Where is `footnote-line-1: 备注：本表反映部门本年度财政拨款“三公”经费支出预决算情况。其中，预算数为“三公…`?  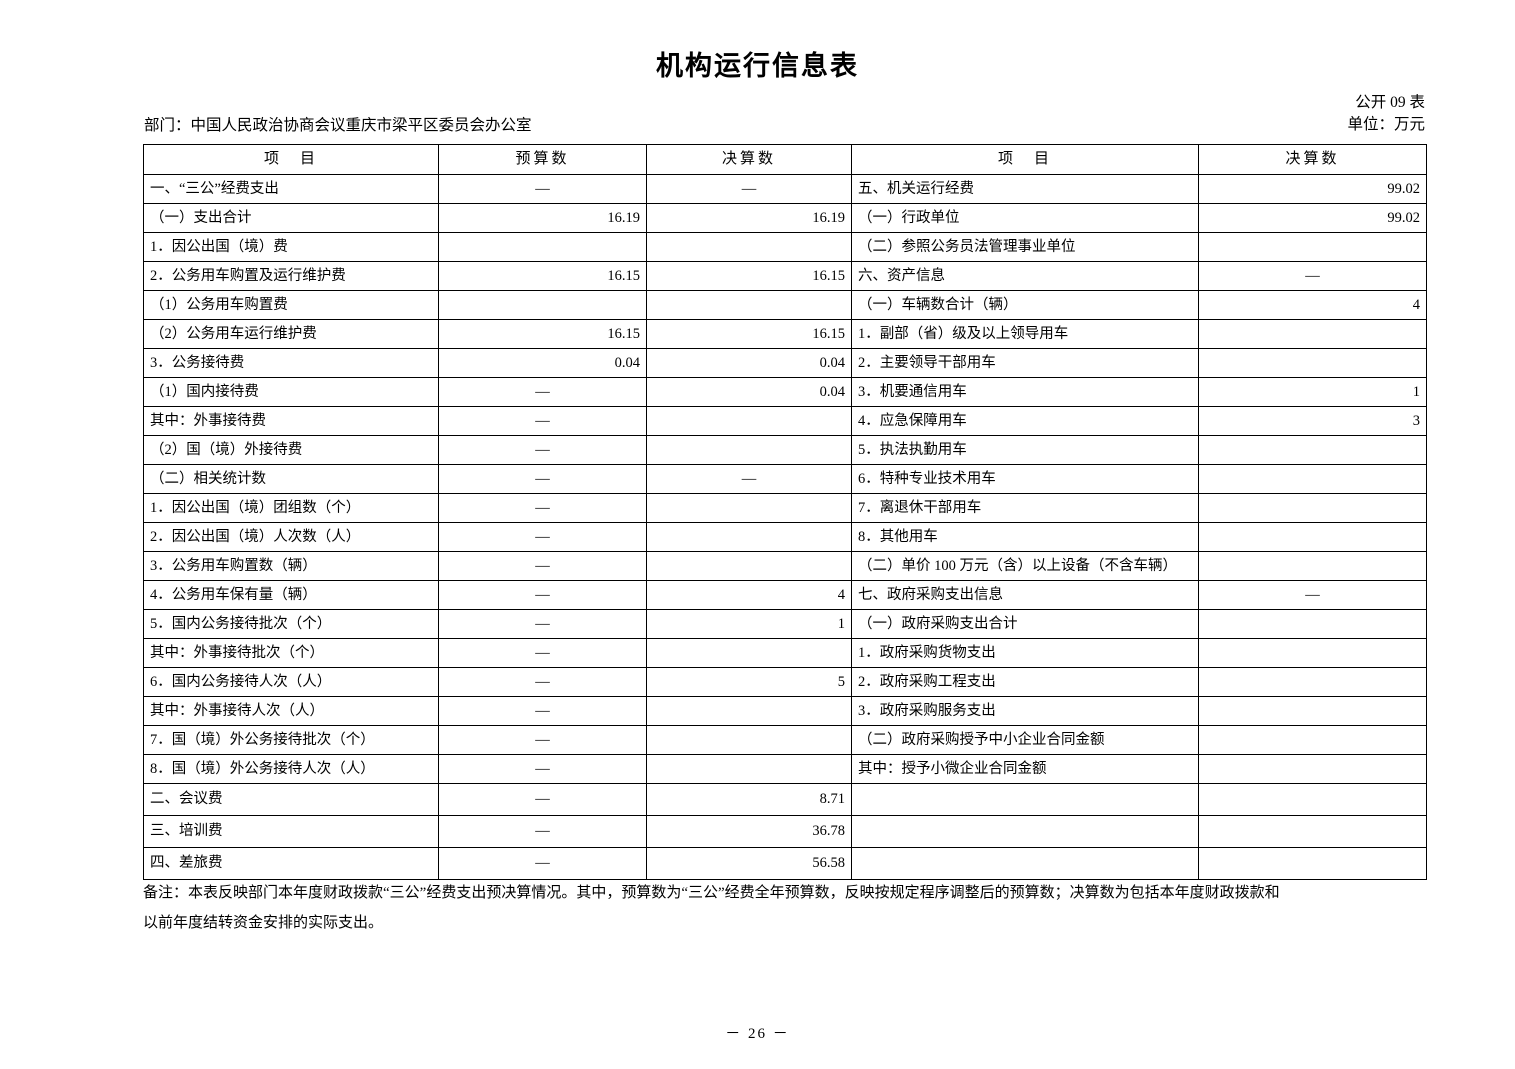 footnote-line-1: 备注：本表反映部门本年度财政拨款“三公”经费支出预决算情况。其中，预算数为“三公… is located at coordinates (711, 893).